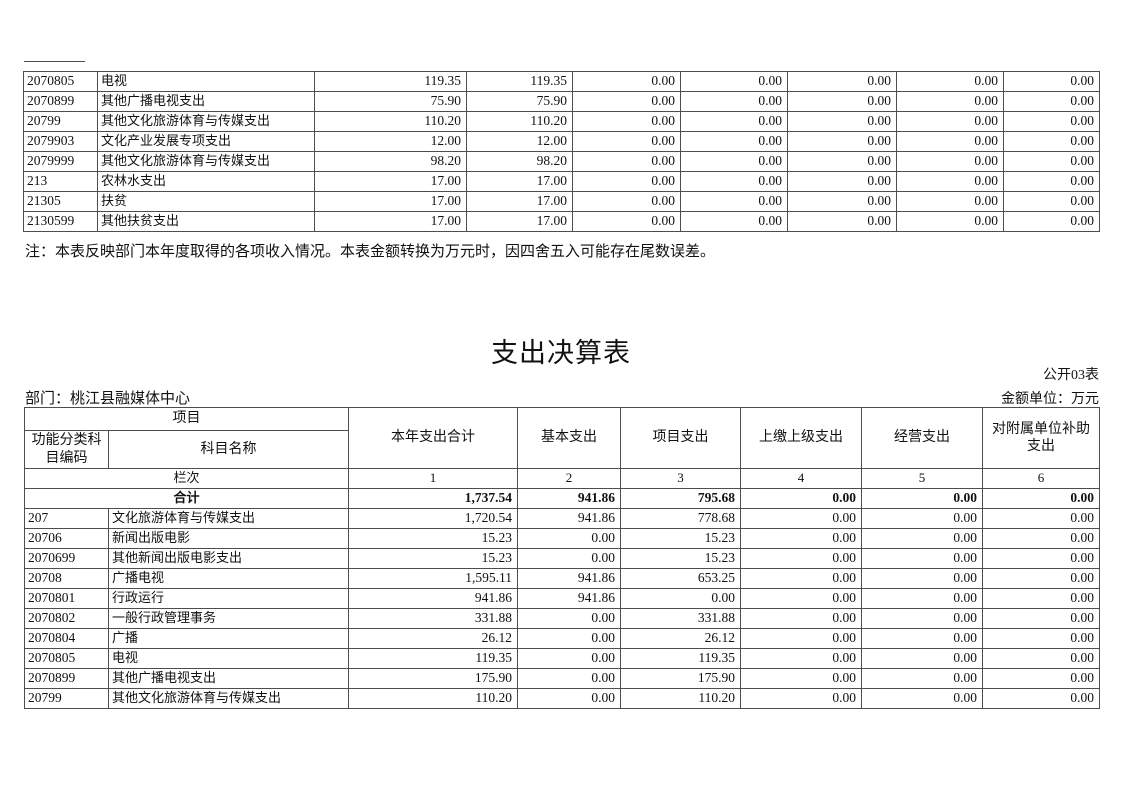 The width and height of the screenshot is (1122, 793). Describe the element at coordinates (433, 678) in the screenshot. I see `value-cell: 175.90` at that location.